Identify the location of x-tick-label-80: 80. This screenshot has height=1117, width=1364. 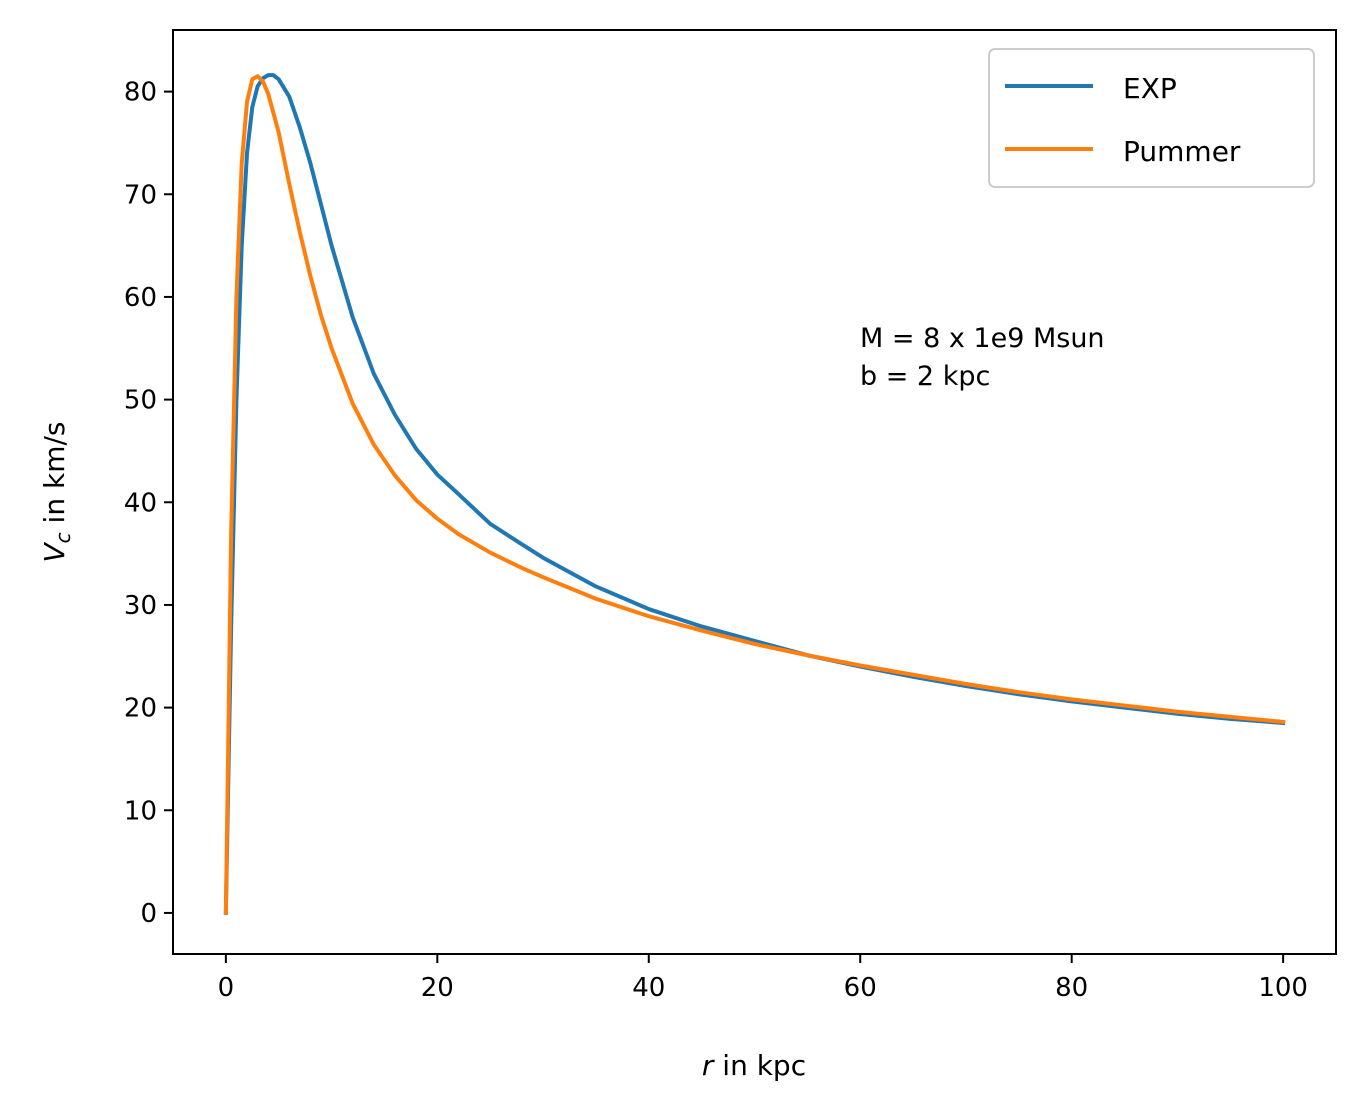
(1071, 988).